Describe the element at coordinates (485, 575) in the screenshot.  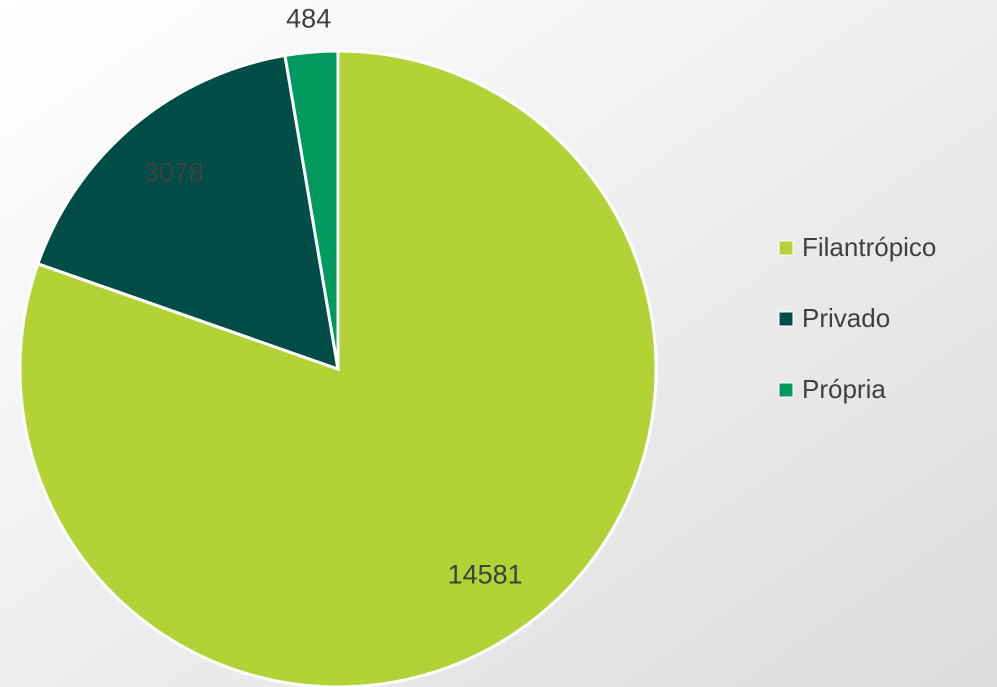
I see `data-label: 14581` at that location.